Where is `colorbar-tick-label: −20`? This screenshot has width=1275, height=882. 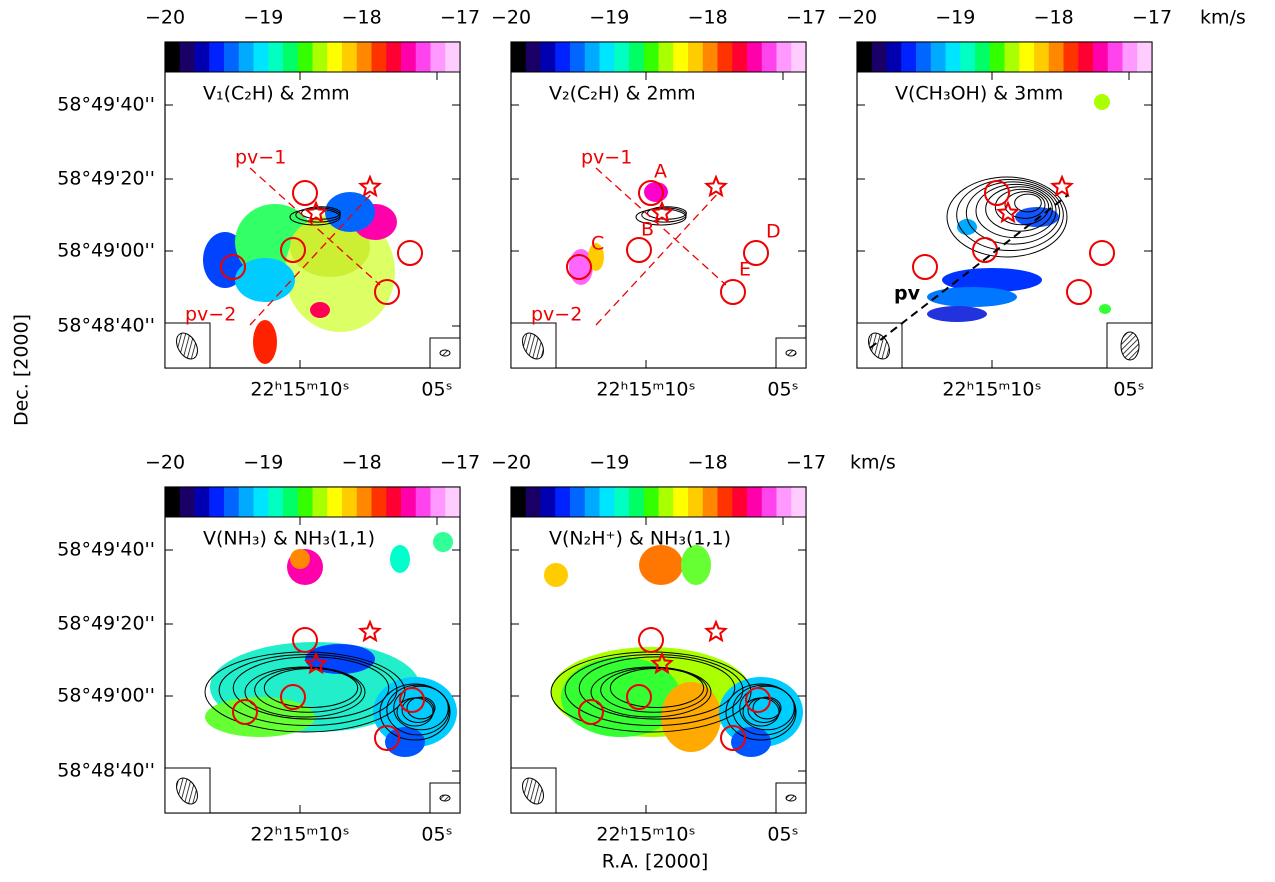
colorbar-tick-label: −20 is located at coordinates (511, 463).